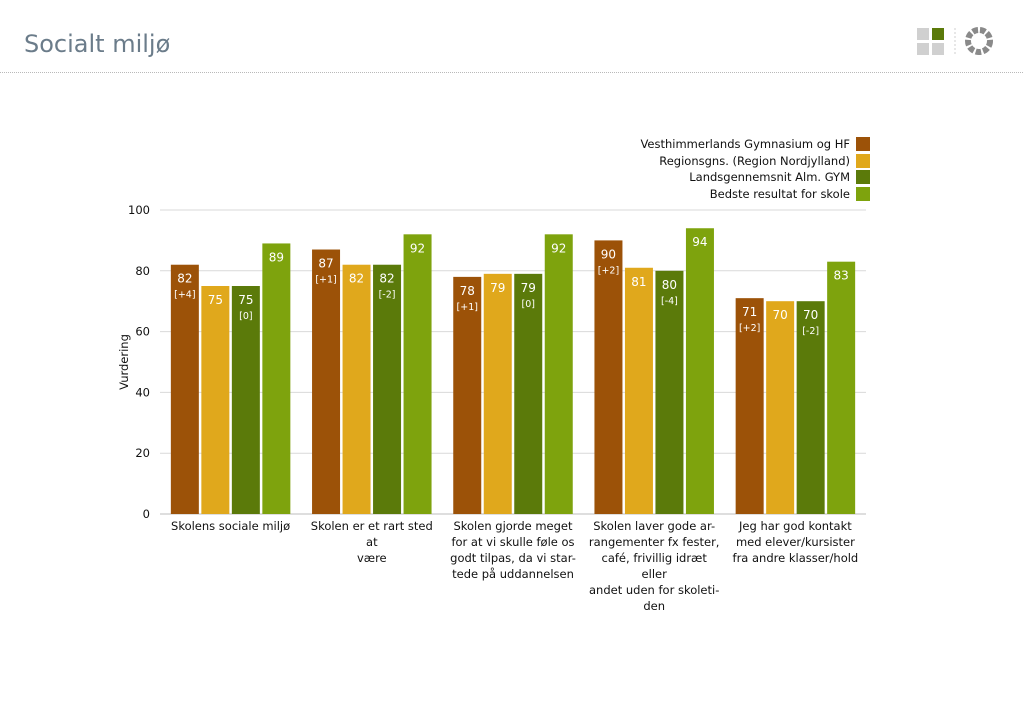 This screenshot has width=1023, height=723. Describe the element at coordinates (795, 526) in the screenshot. I see `x-category-line: Jeg har god kontakt` at that location.